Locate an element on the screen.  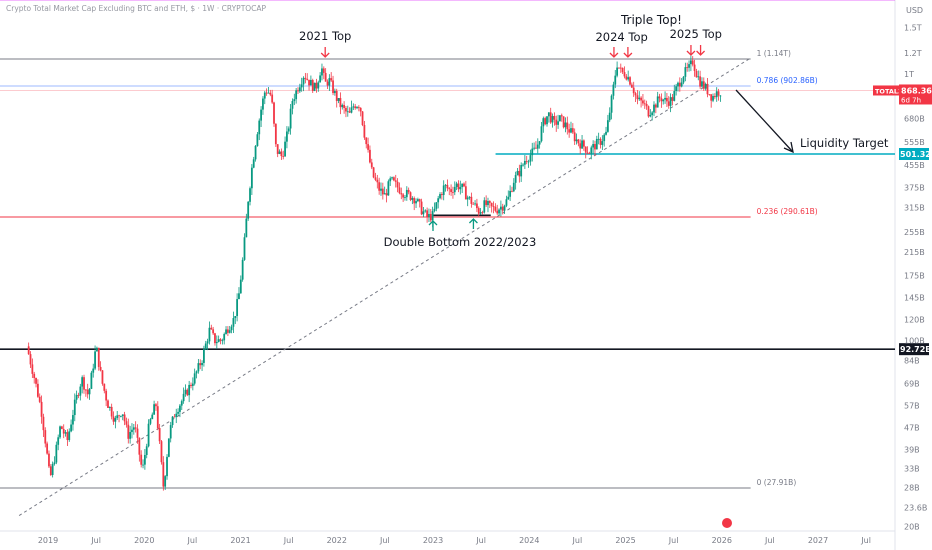
currency-label: USD is located at coordinates (914, 10).